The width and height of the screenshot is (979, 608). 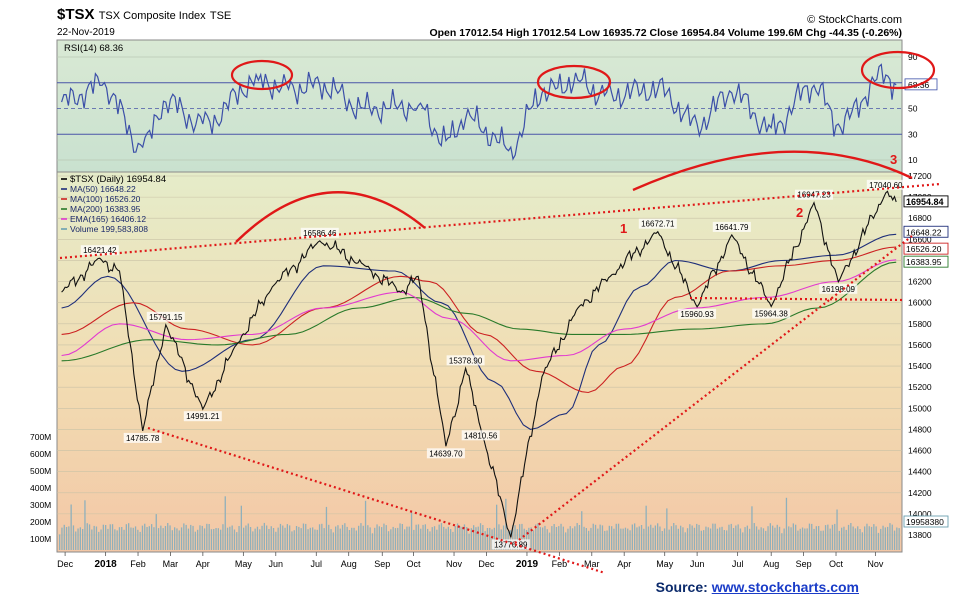 What do you see at coordinates (527, 564) in the screenshot?
I see `x-tick-label: 2019` at bounding box center [527, 564].